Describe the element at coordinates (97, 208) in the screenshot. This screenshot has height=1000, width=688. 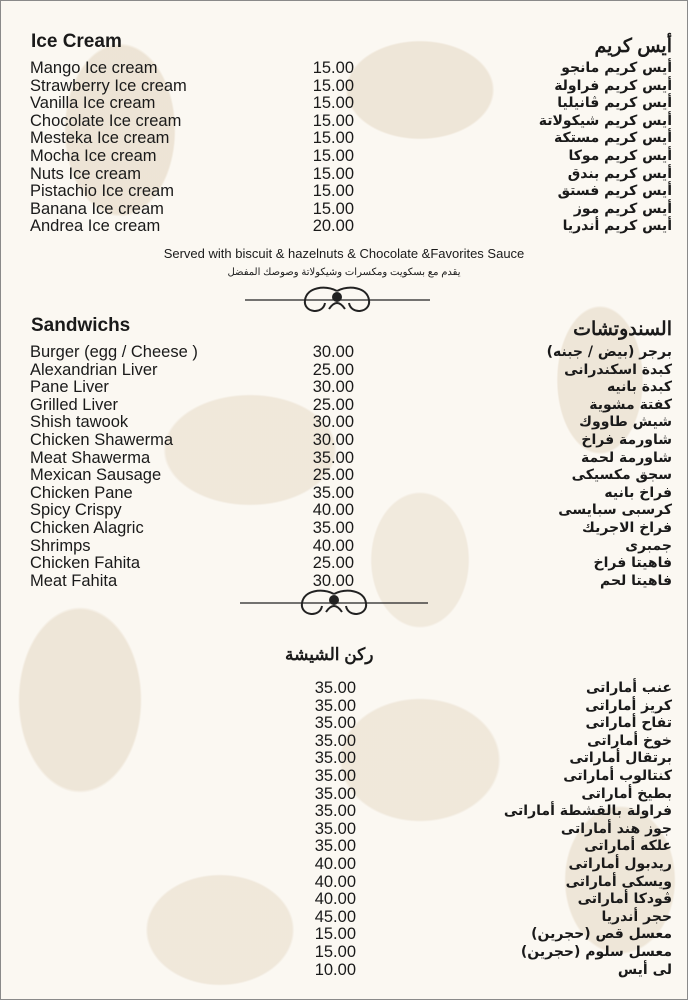
I see `item-name: Banana Ice cream` at that location.